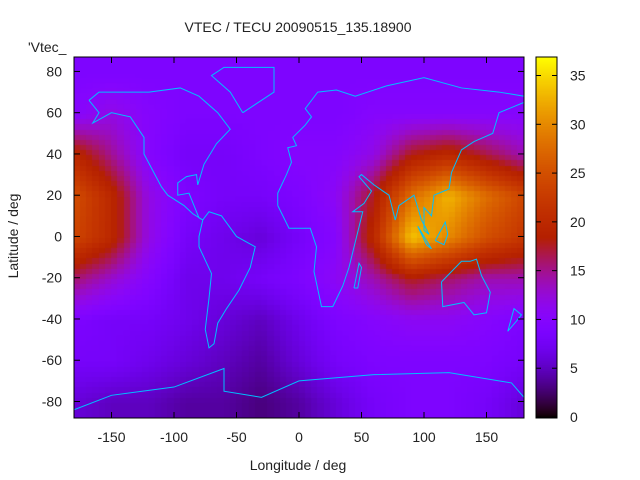 The width and height of the screenshot is (640, 480). What do you see at coordinates (515, 319) in the screenshot?
I see `coastline-new-zealand` at bounding box center [515, 319].